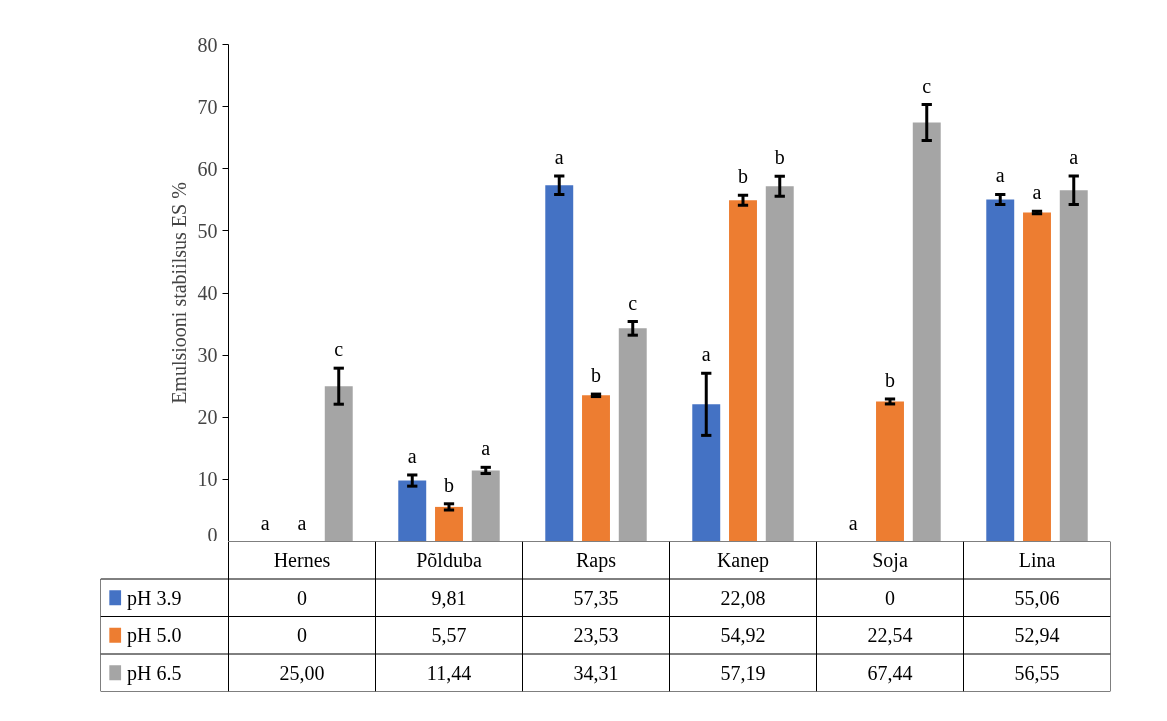 This screenshot has width=1167, height=721. Describe the element at coordinates (207, 355) in the screenshot. I see `y-tick-label: 30` at that location.